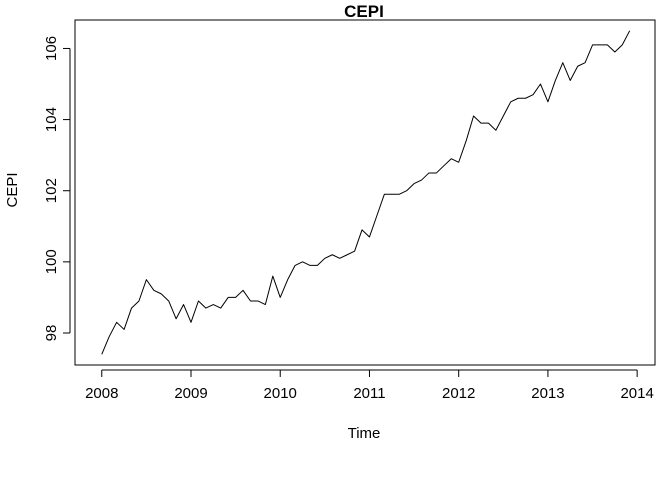 Image resolution: width=672 pixels, height=480 pixels. I want to click on x-tick-label: 2011, so click(369, 393).